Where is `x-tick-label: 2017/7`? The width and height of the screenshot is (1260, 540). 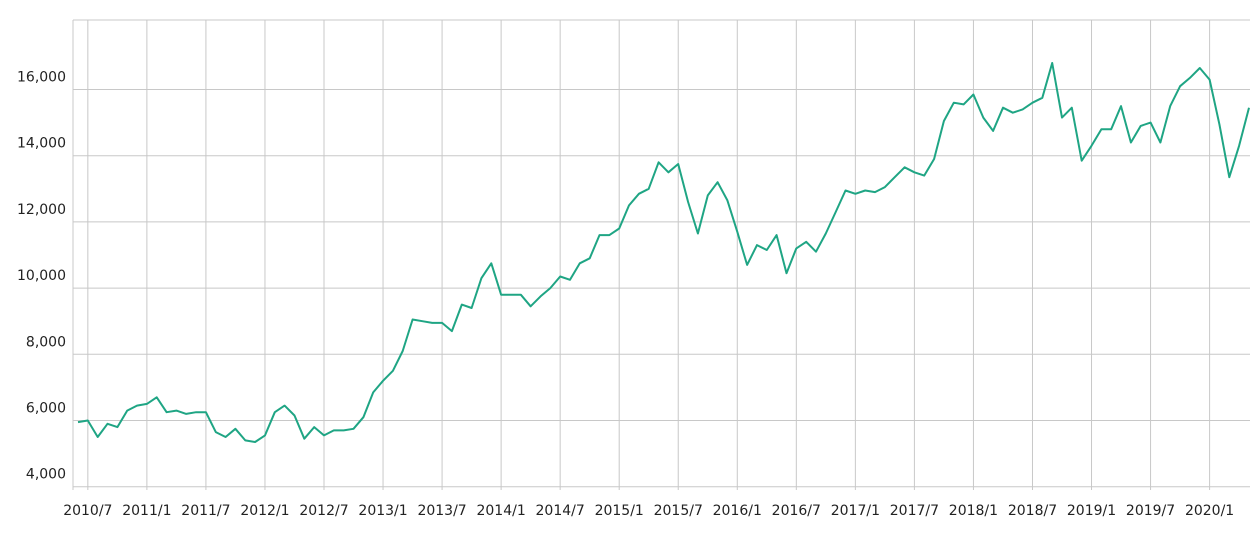 x-tick-label: 2017/7 is located at coordinates (914, 511).